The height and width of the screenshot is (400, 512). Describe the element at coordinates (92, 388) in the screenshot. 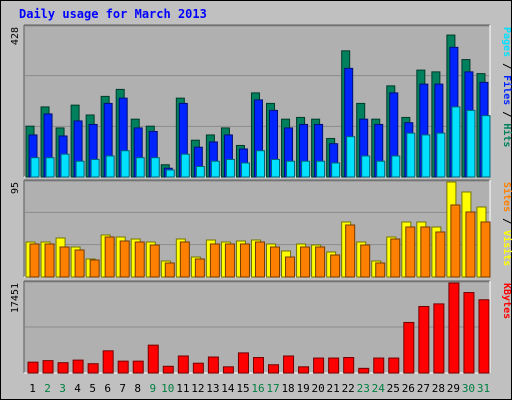

I see `x-tick-label: 5` at that location.